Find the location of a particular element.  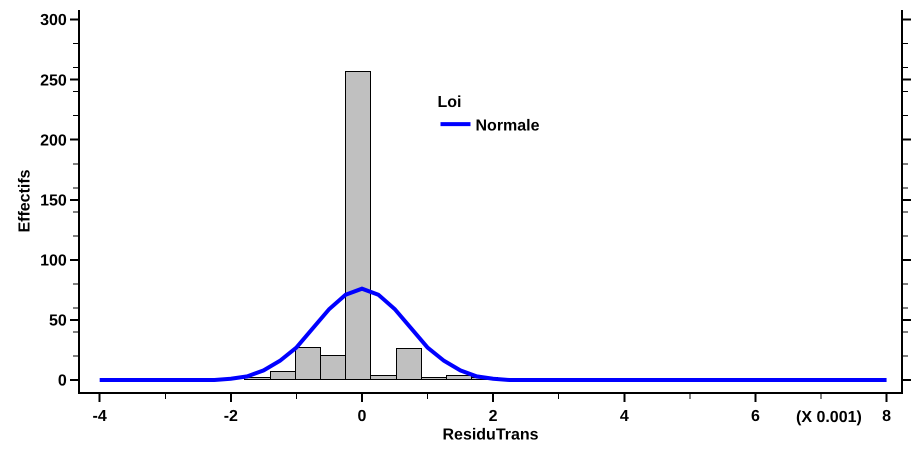

x-tick-label: -4 is located at coordinates (99, 417).